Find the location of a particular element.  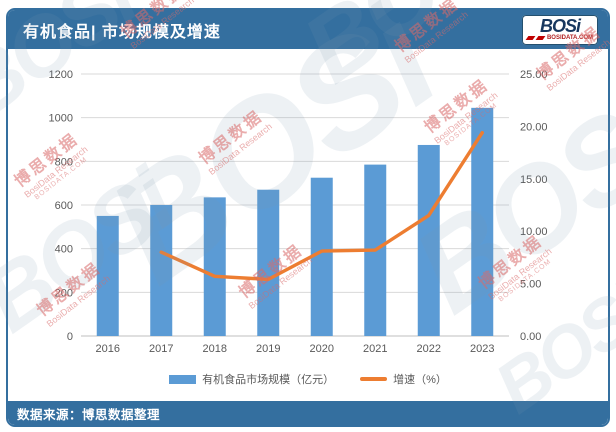

bar-2023 is located at coordinates (482, 221).